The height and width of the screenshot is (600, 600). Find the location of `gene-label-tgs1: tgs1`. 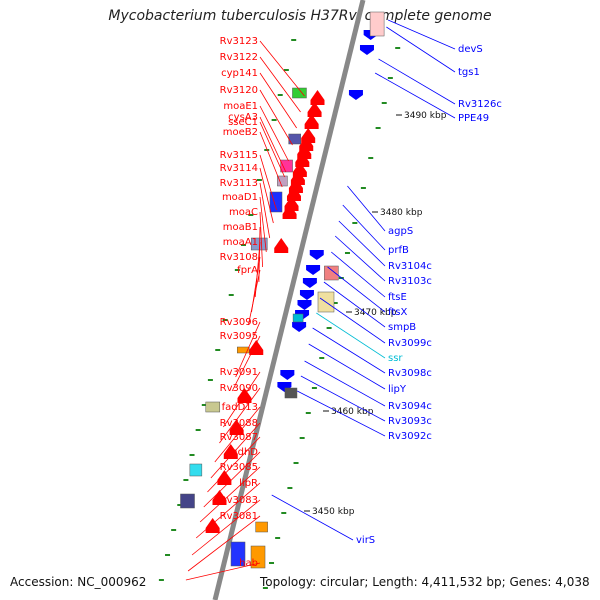

gene-label-tgs1: tgs1 is located at coordinates (469, 72).